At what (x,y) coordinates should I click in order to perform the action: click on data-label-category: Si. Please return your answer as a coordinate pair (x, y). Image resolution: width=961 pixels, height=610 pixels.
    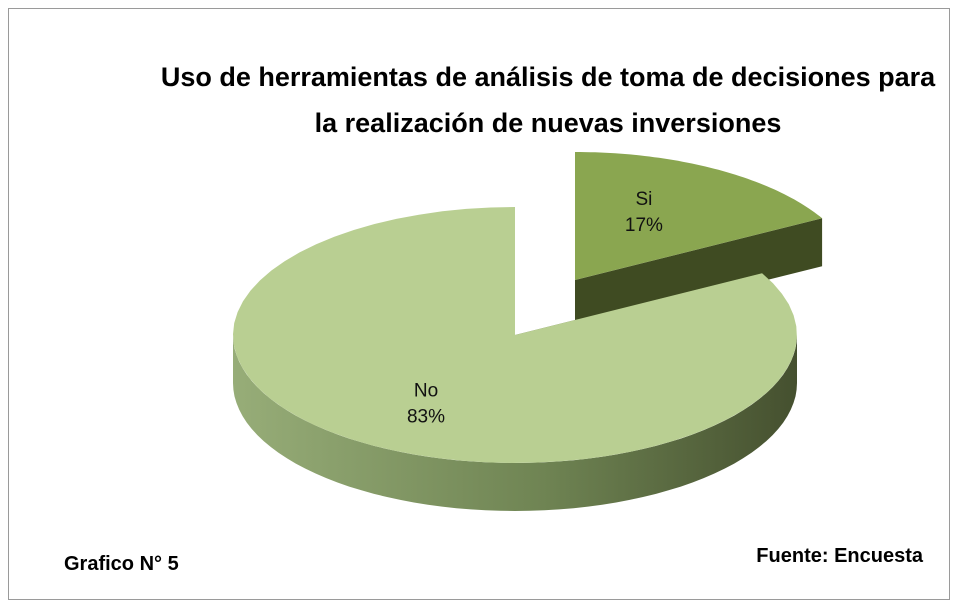
    Looking at the image, I should click on (643, 199).